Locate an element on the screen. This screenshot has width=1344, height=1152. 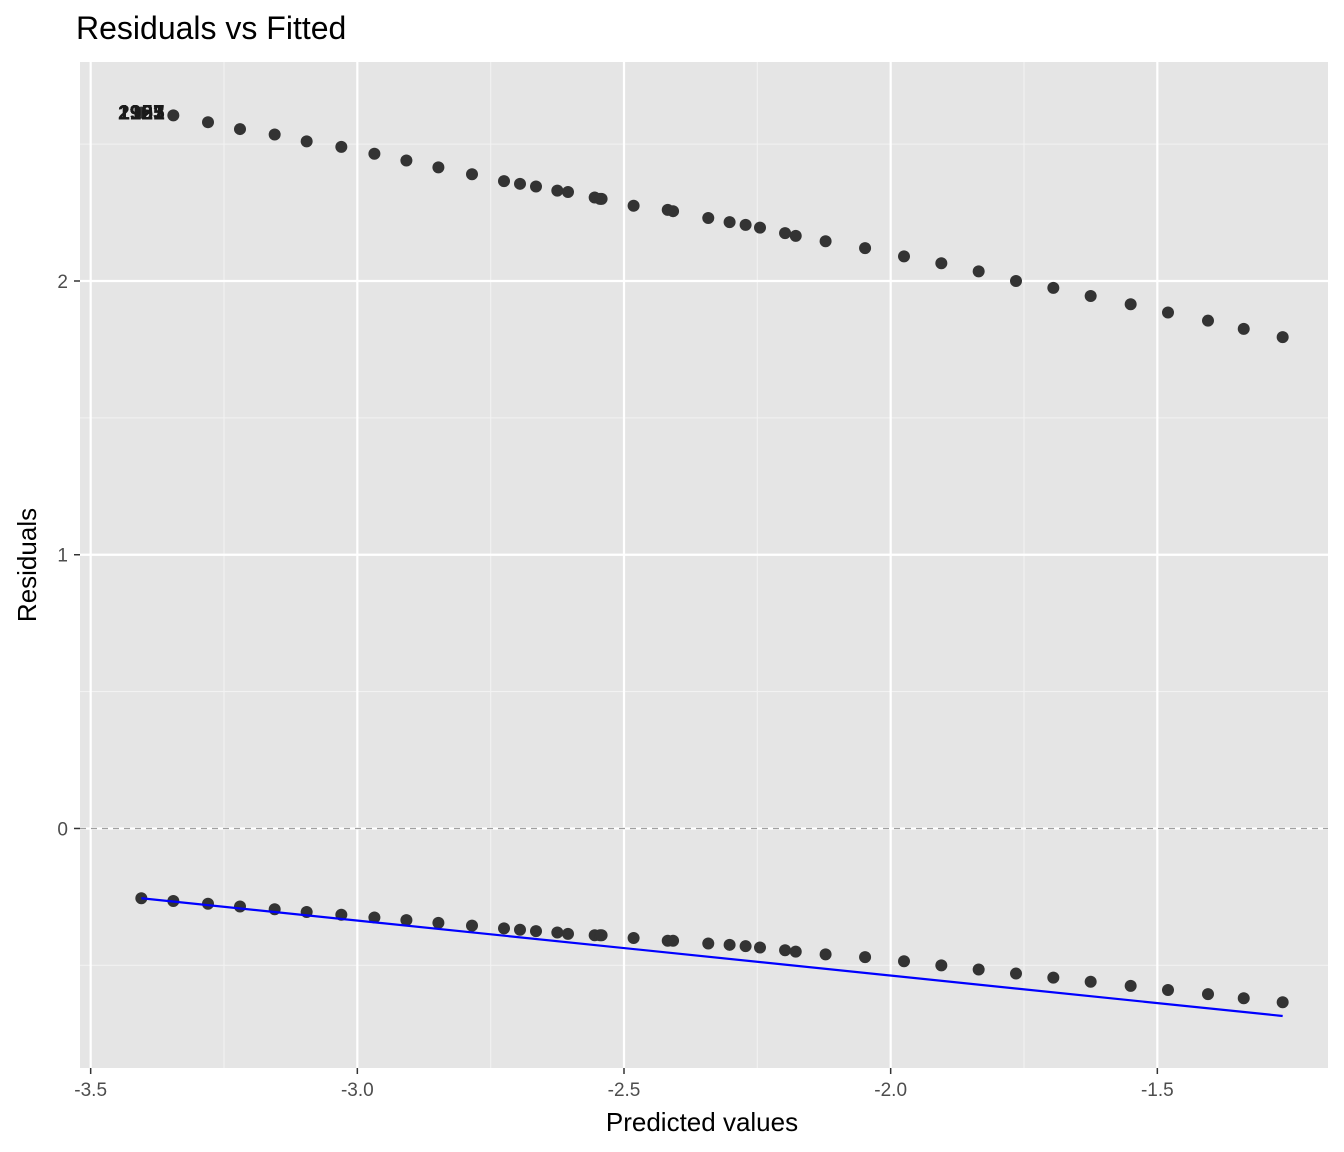
x-tick-label: -3.0 is located at coordinates (357, 1090).